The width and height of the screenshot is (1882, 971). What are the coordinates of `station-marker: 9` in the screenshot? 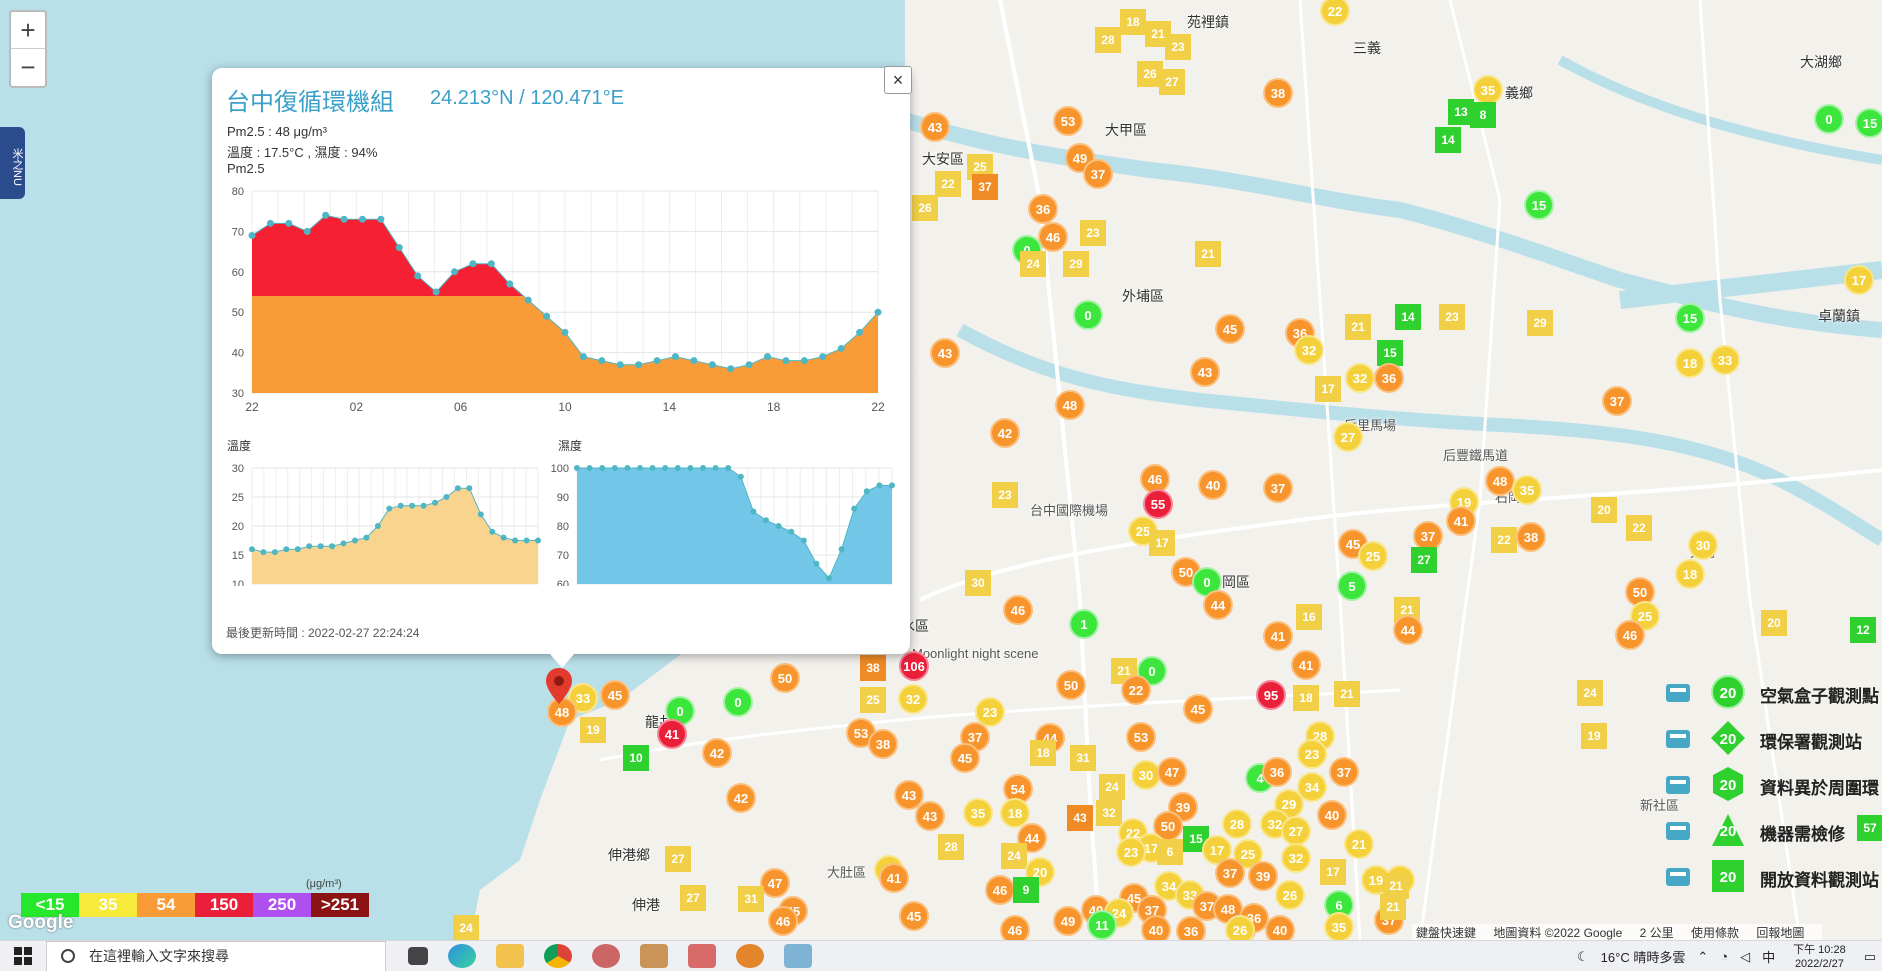 It's located at (1026, 890).